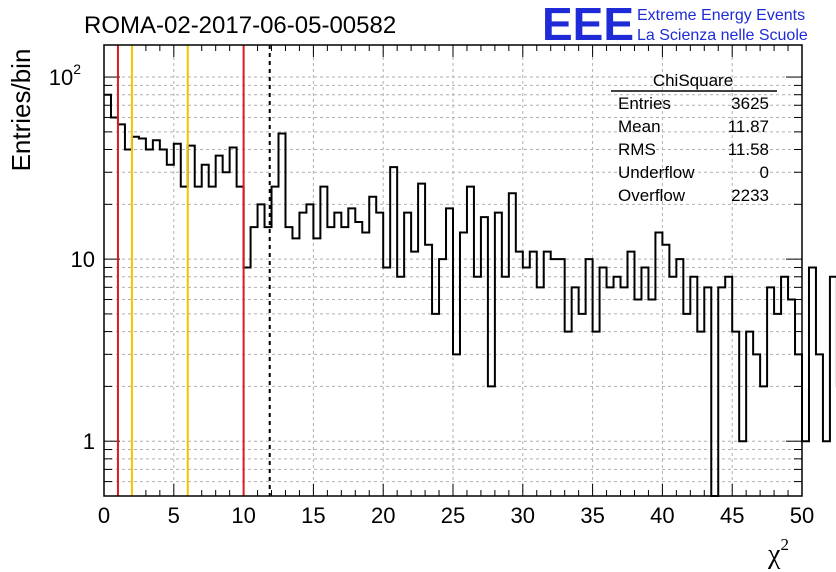 Image resolution: width=836 pixels, height=572 pixels. I want to click on y-tick-label: 102, so click(65, 75).